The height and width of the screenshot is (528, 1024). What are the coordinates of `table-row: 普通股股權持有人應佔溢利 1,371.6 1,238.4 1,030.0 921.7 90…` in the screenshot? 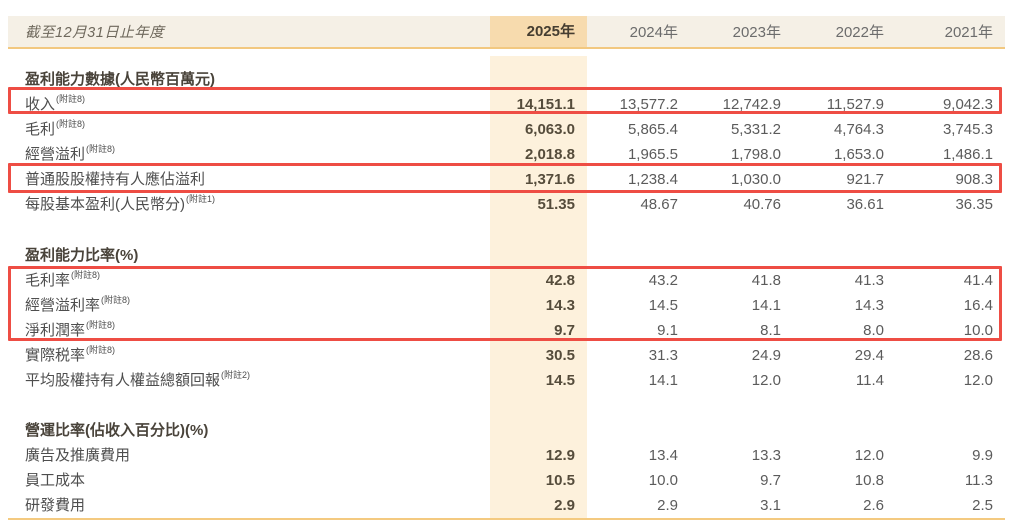 It's located at (506, 179).